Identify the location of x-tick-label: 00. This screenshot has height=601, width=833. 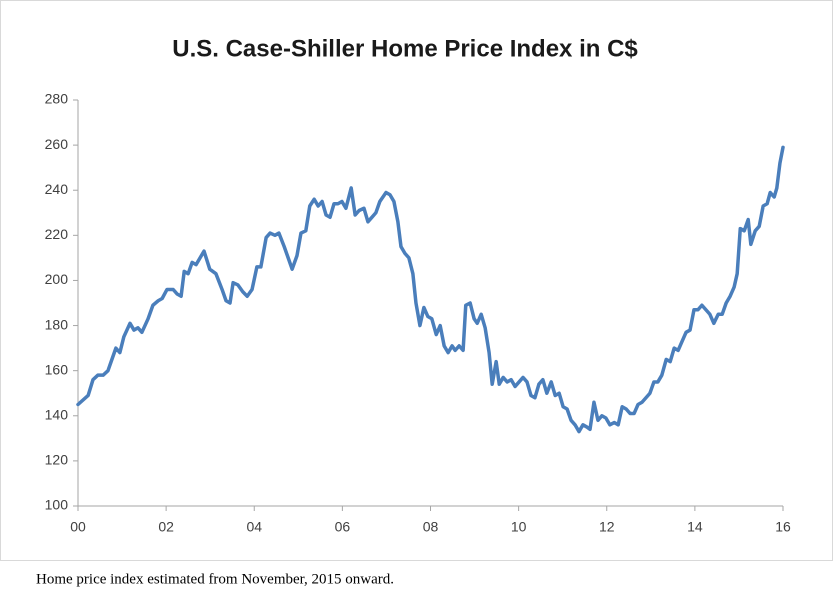
(78, 527).